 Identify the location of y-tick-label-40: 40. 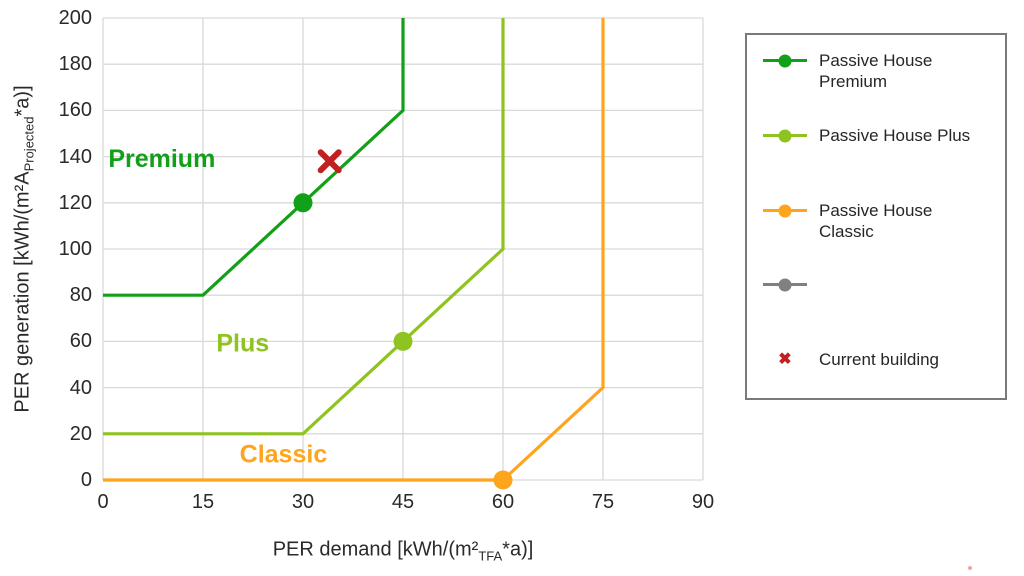
(80, 387).